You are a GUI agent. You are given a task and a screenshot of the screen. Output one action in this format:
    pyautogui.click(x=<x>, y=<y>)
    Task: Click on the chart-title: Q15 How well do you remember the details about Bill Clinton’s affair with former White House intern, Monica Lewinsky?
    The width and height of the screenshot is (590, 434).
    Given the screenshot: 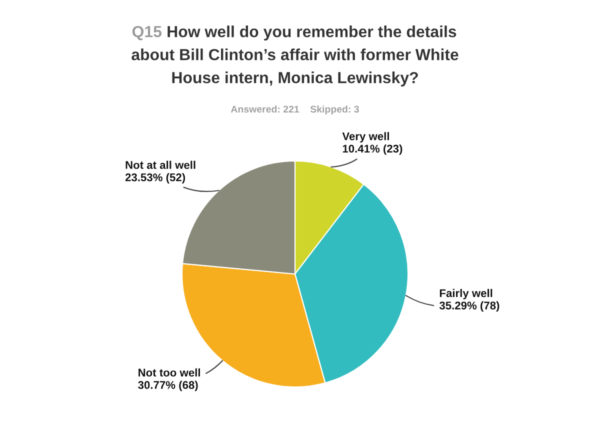 What is the action you would take?
    pyautogui.click(x=295, y=56)
    